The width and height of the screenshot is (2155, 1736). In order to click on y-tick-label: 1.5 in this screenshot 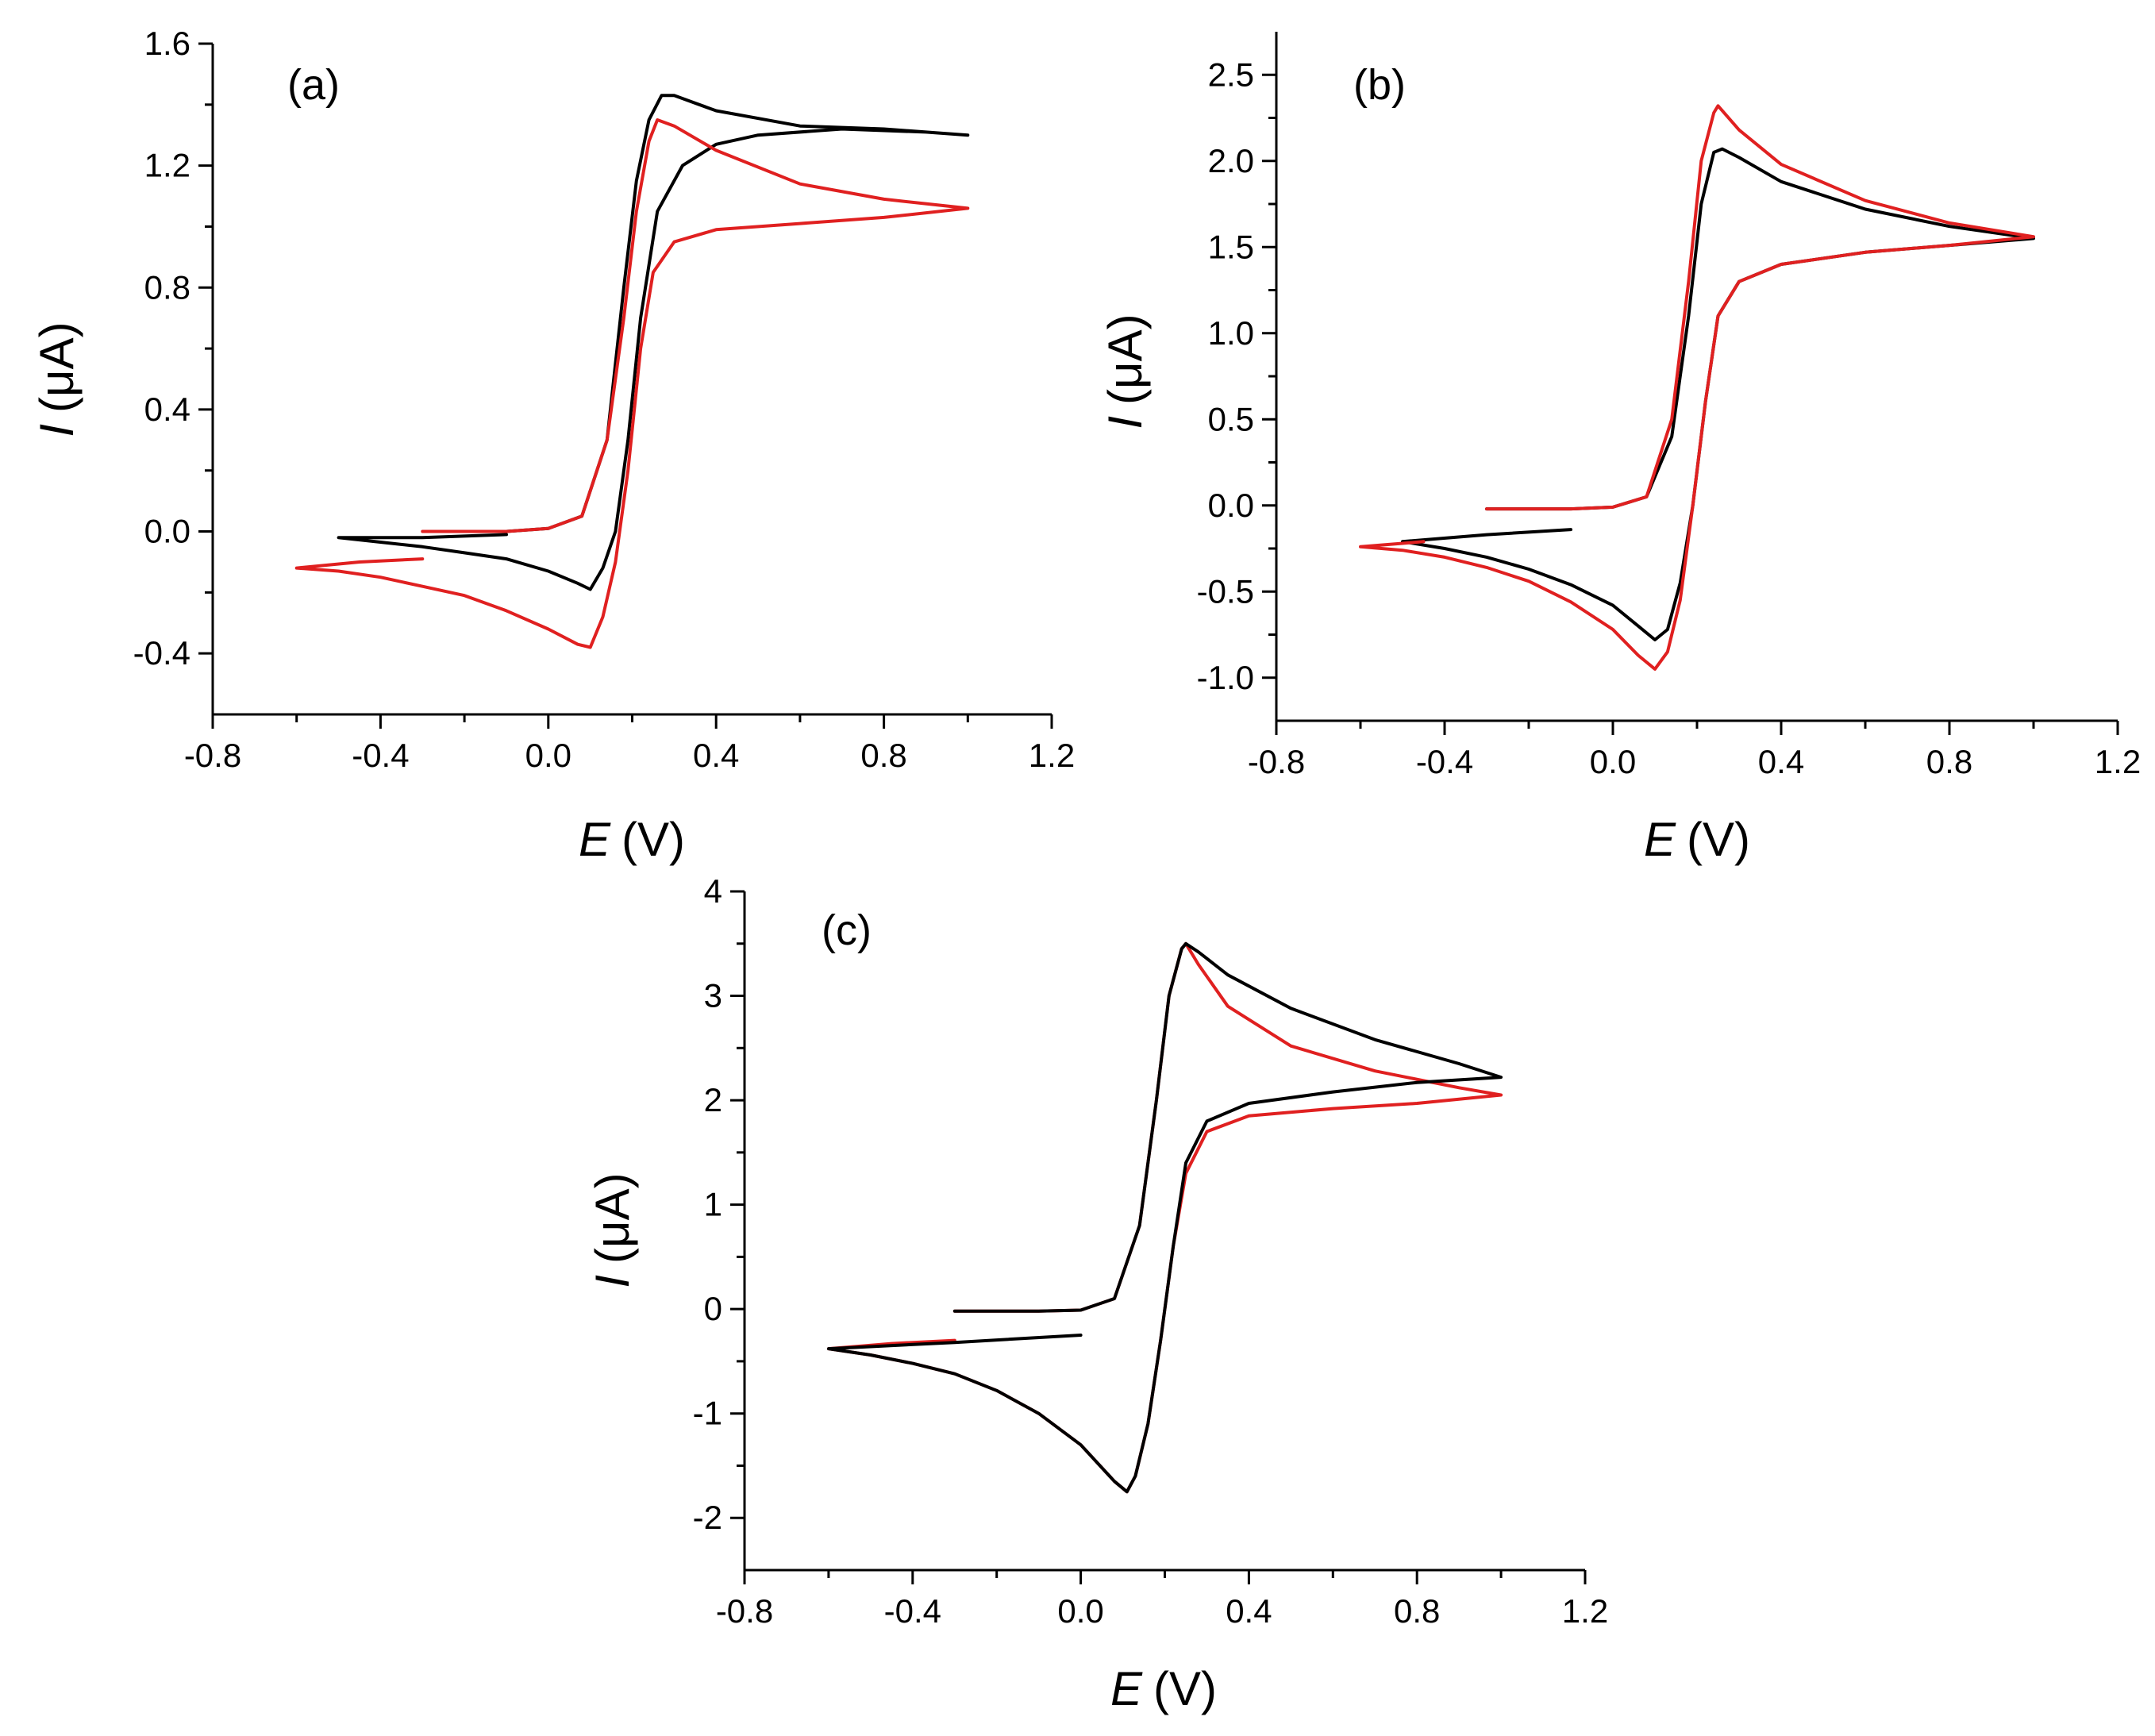, I will do `click(1231, 246)`.